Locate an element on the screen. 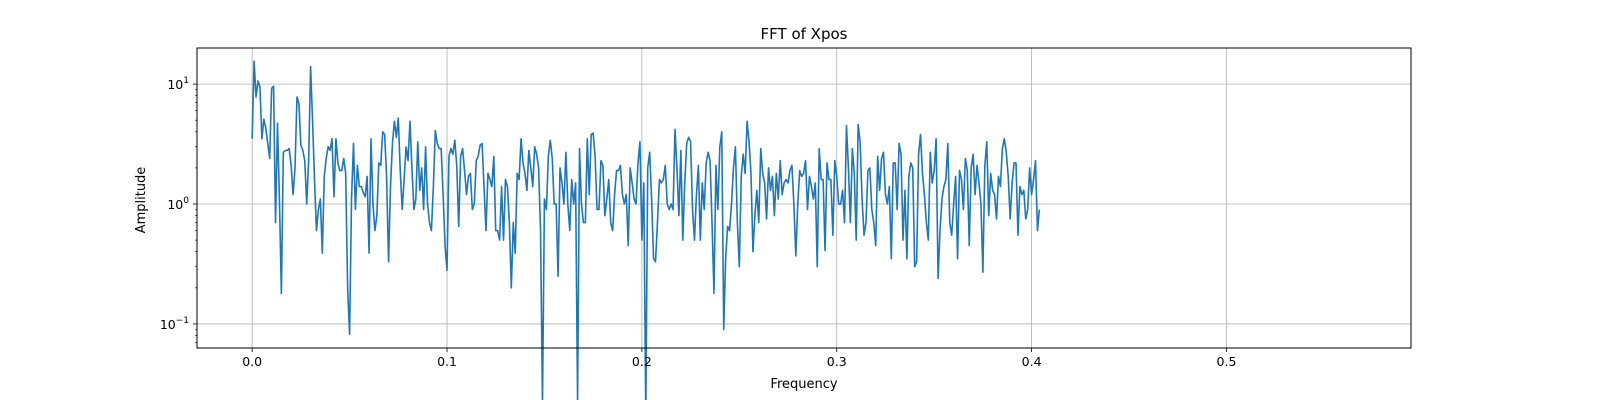 Image resolution: width=1600 pixels, height=400 pixels. x-tick-label: 0.4 is located at coordinates (1032, 361).